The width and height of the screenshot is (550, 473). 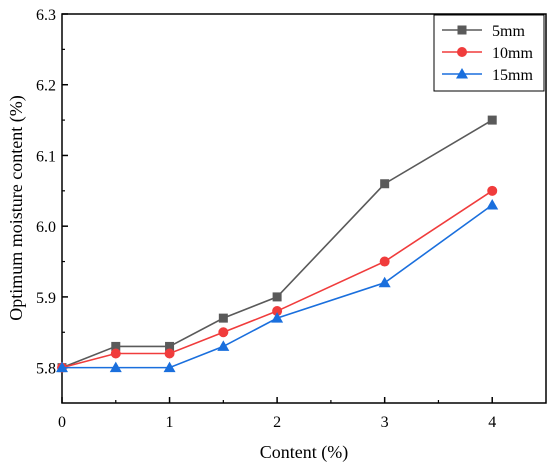 What do you see at coordinates (483, 31) in the screenshot?
I see `legend-item-5mm: 5mm` at bounding box center [483, 31].